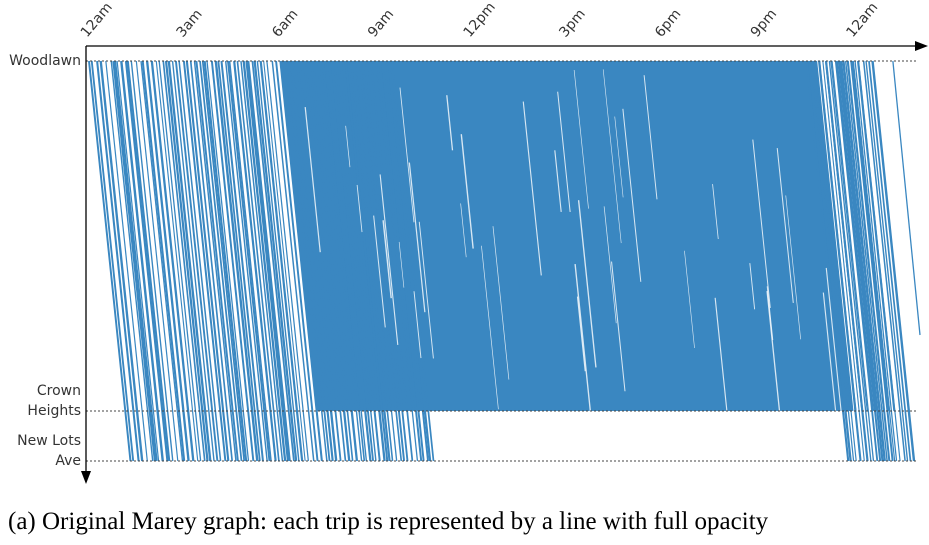 The image size is (929, 545). Describe the element at coordinates (381, 23) in the screenshot. I see `x-tick-label: 9am` at that location.